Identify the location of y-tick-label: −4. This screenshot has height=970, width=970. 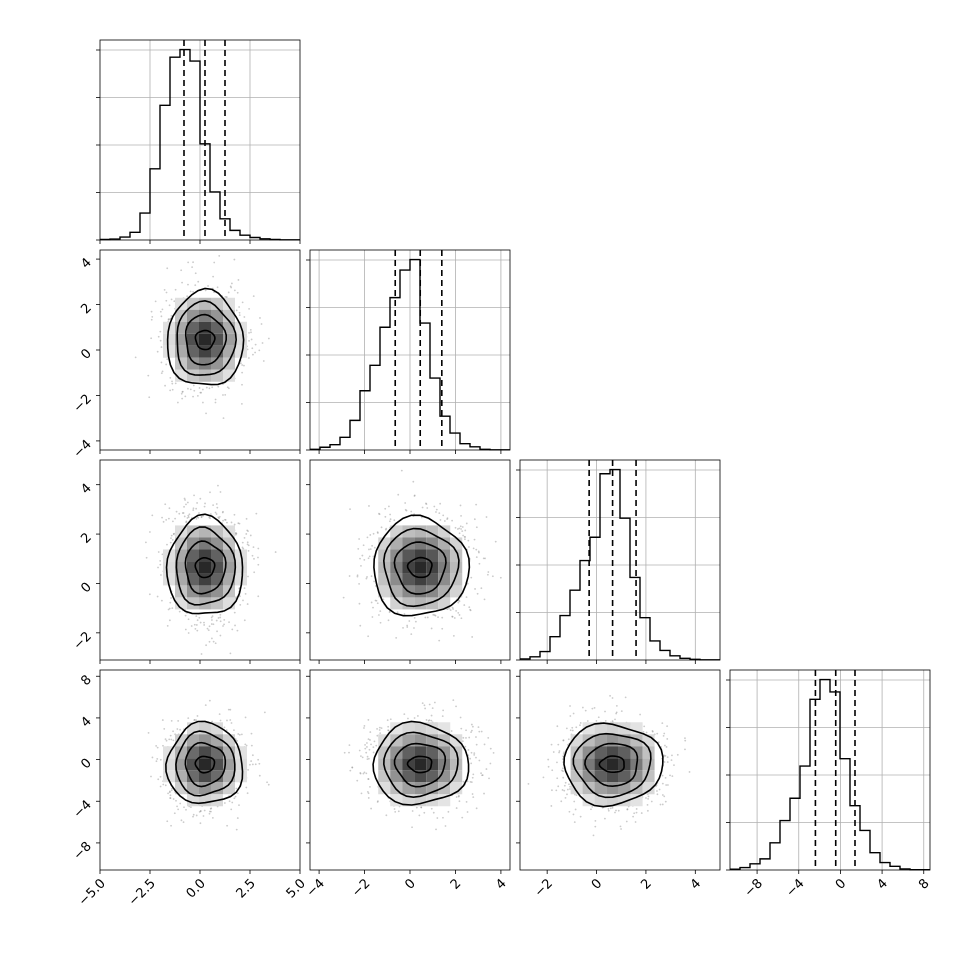
(83, 809).